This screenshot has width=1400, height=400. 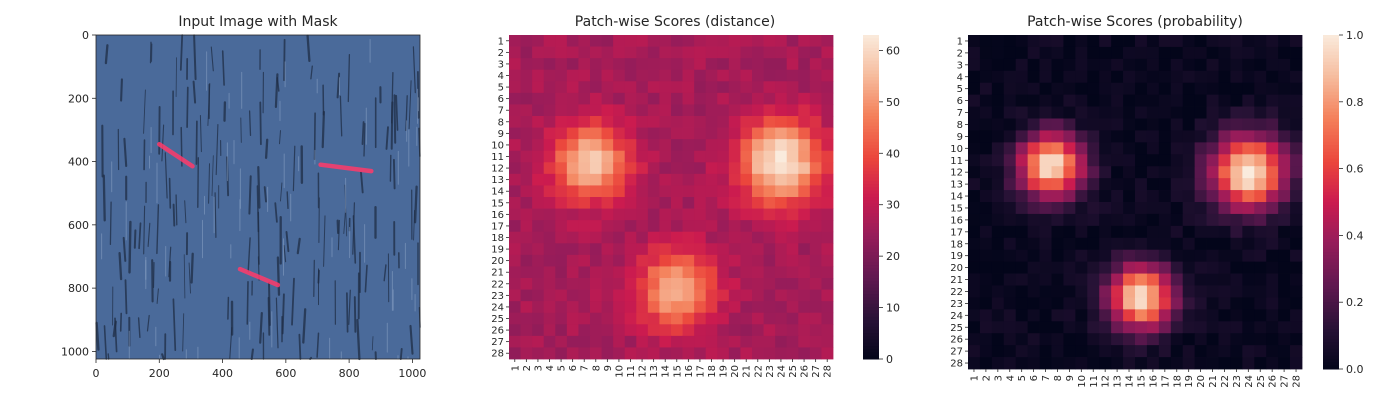 I want to click on x-tick-label: 7, so click(x=585, y=368).